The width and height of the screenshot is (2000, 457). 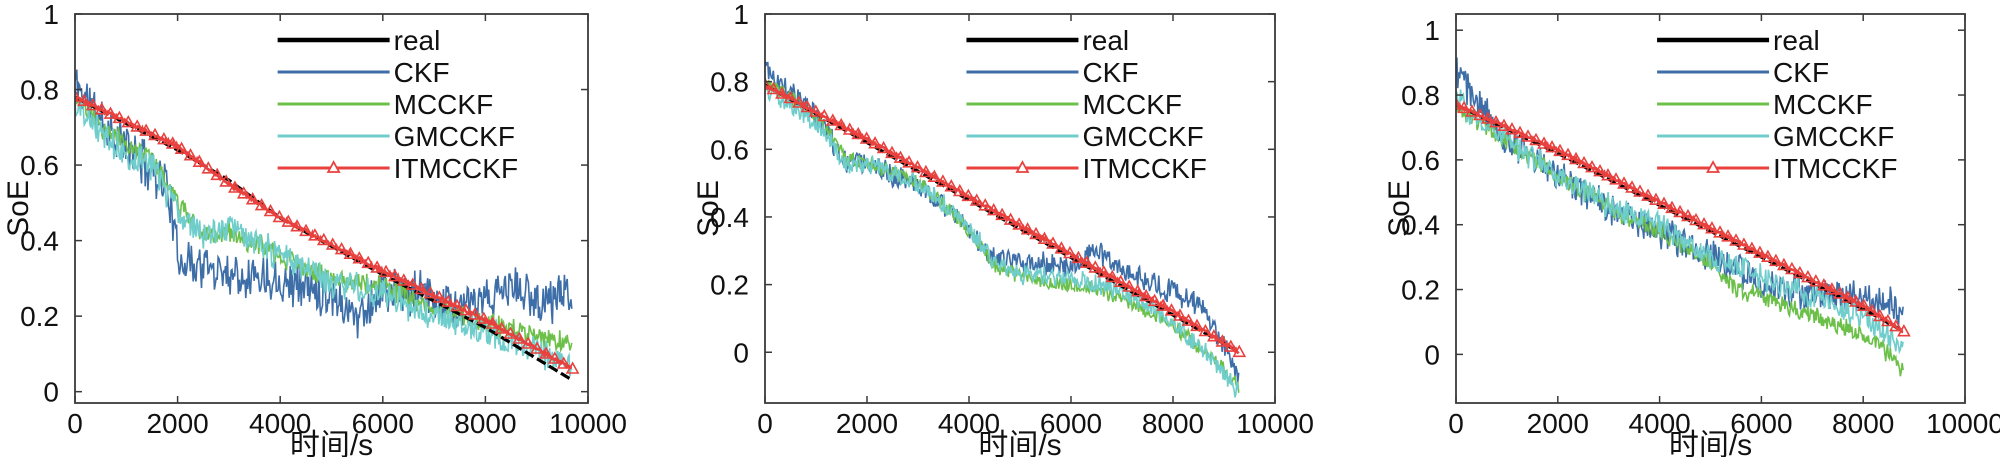 I want to click on y-tick-label: 0.4, so click(x=729, y=217).